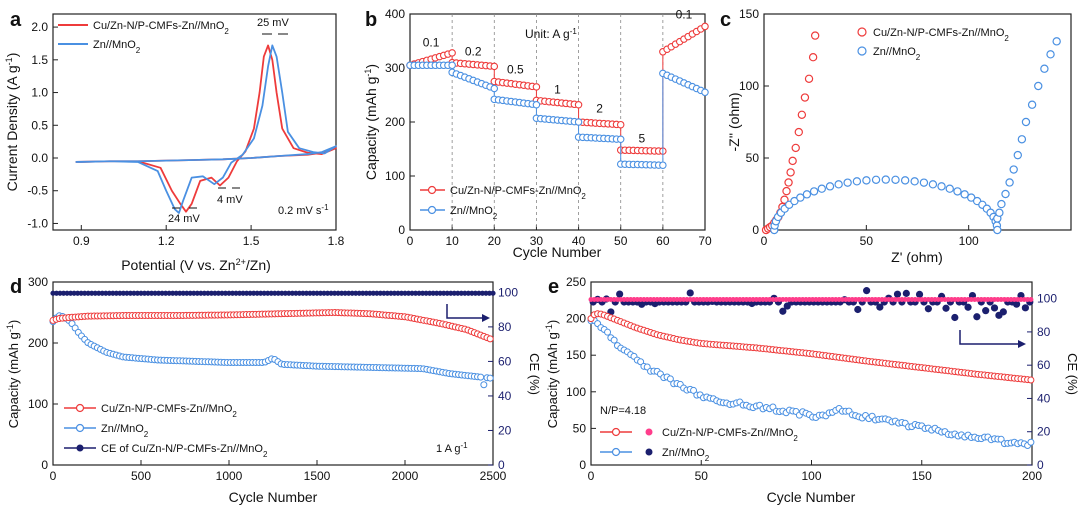  I want to click on panel-a-frame, so click(194, 122).